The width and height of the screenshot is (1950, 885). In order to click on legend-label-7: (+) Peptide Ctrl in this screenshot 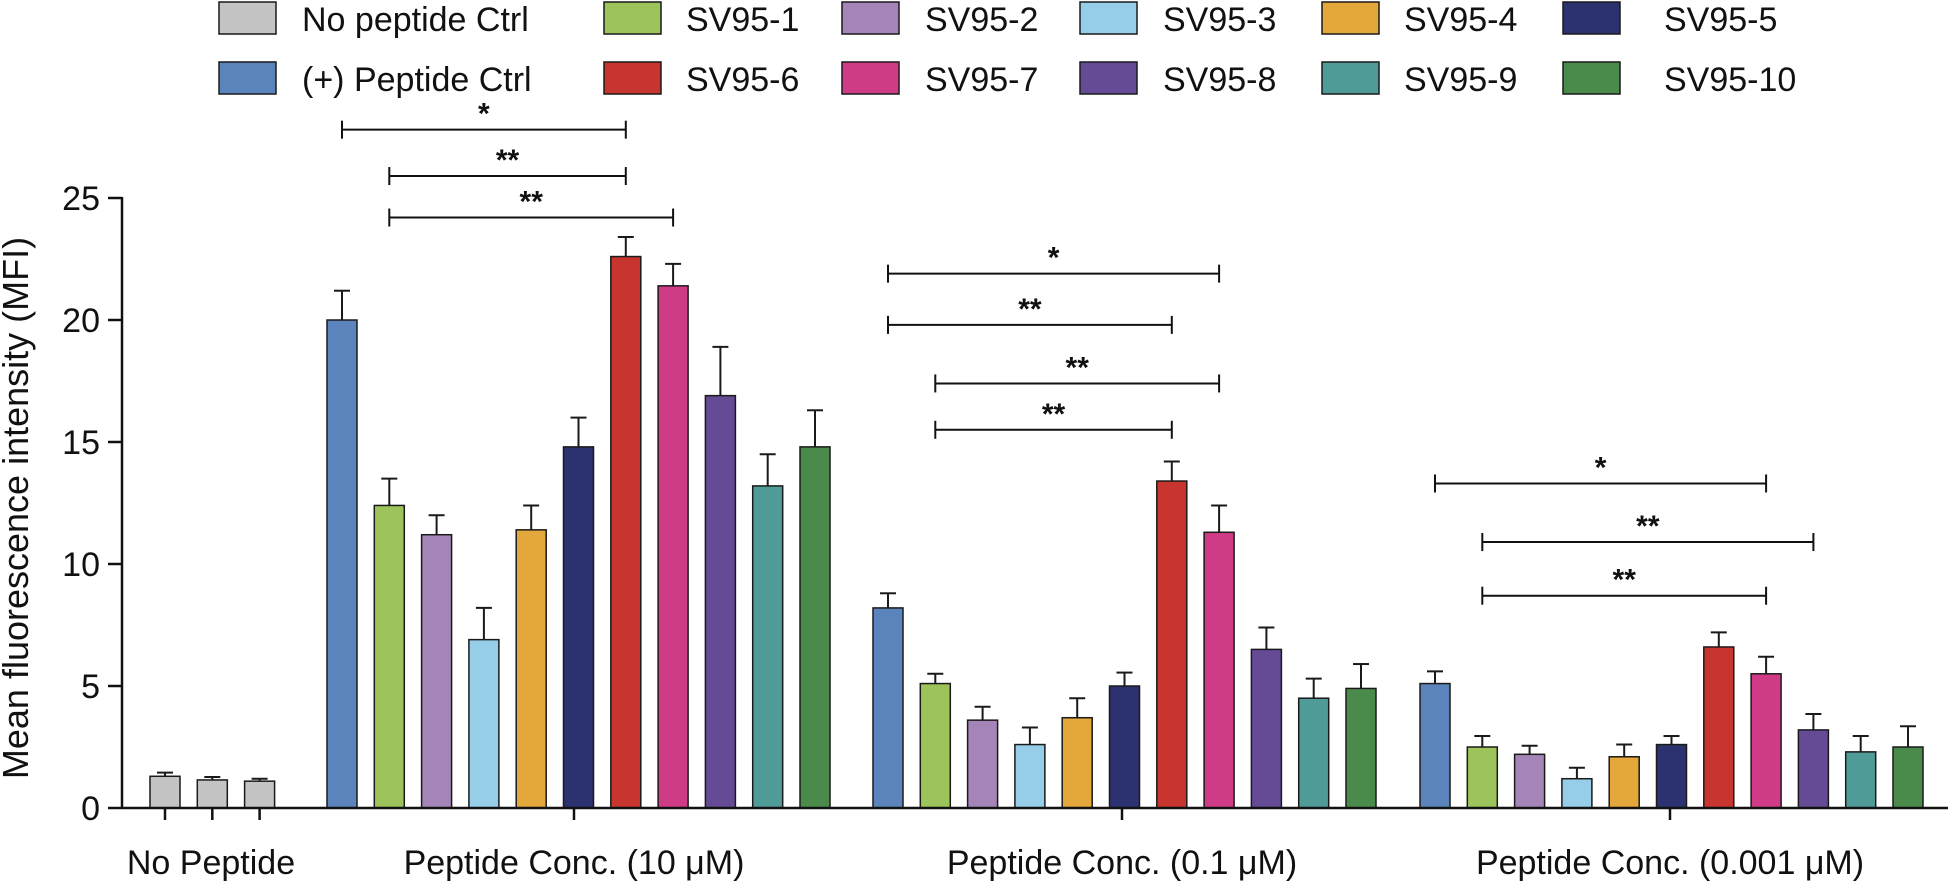, I will do `click(417, 80)`.